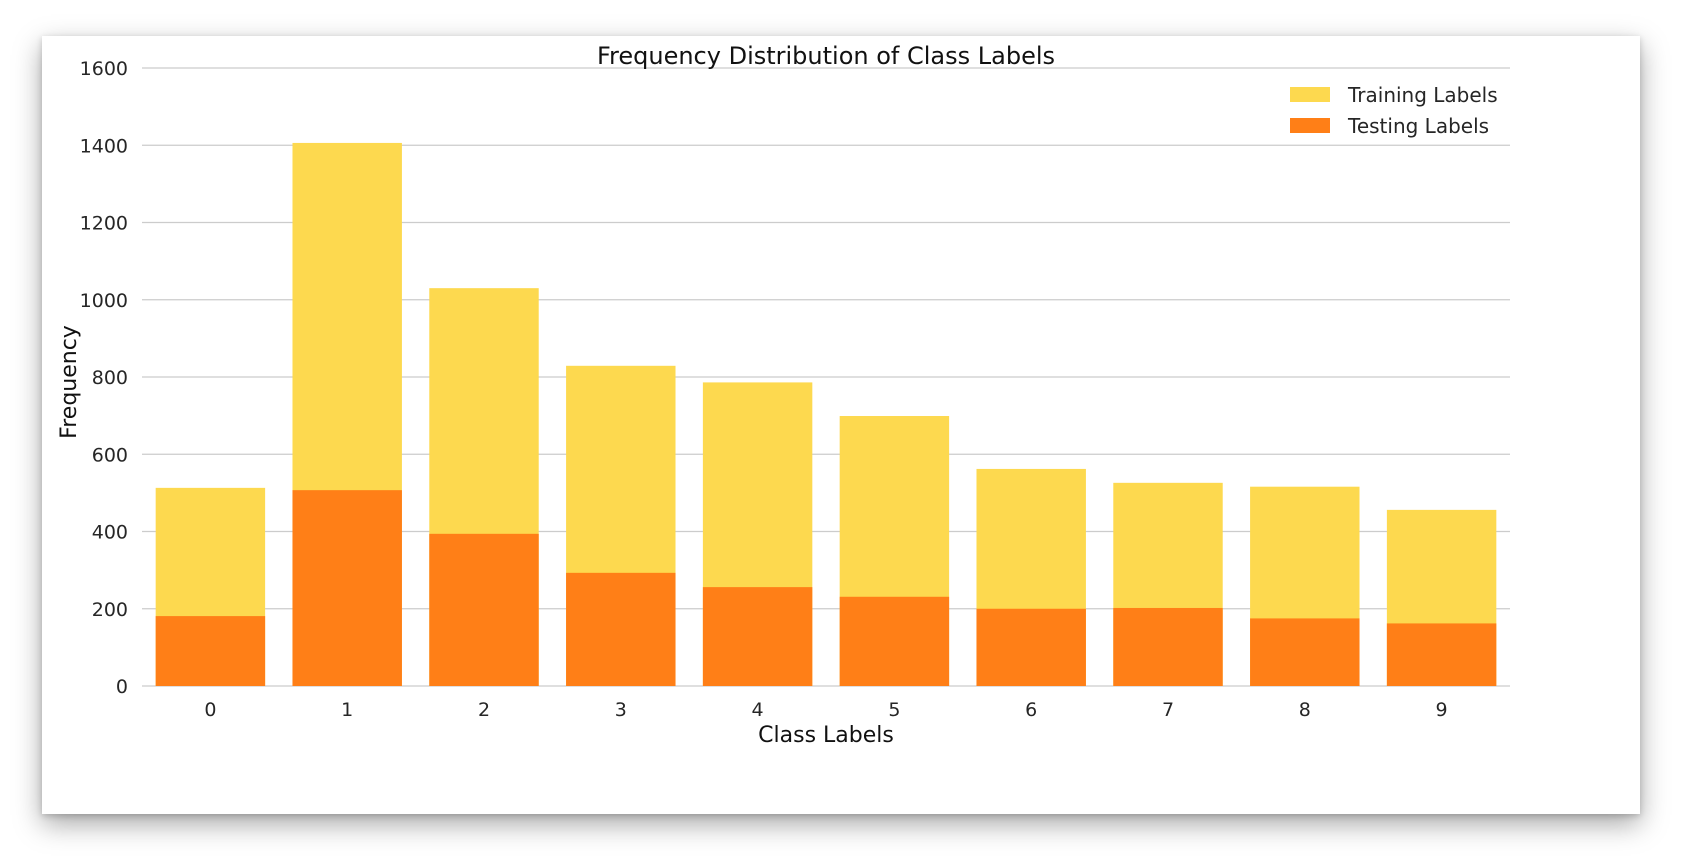 The image size is (1684, 860). What do you see at coordinates (110, 610) in the screenshot?
I see `y-tick-label: 200` at bounding box center [110, 610].